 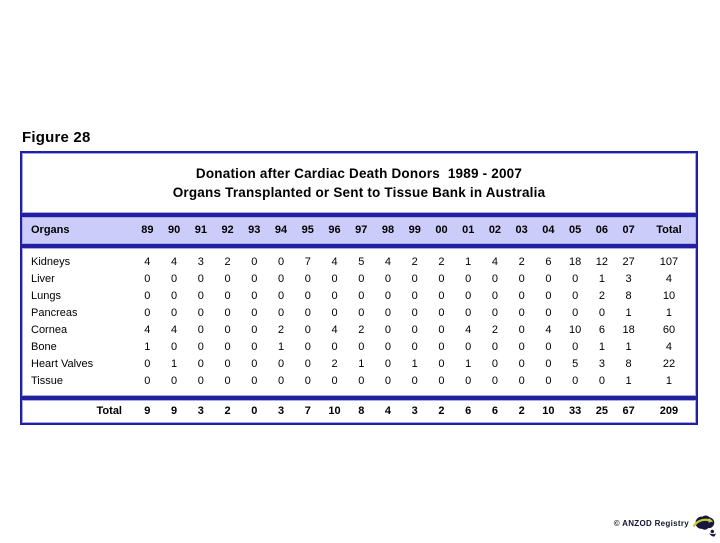 What do you see at coordinates (669, 230) in the screenshot?
I see `column-header-total: Total` at bounding box center [669, 230].